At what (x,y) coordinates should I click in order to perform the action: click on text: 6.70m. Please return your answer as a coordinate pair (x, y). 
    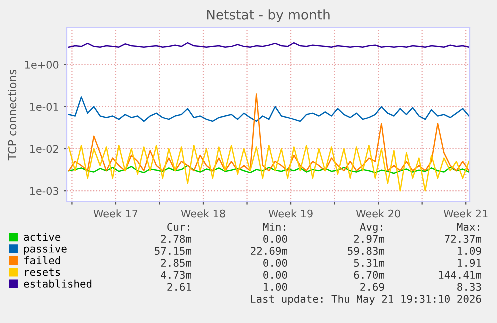
    Looking at the image, I should click on (369, 275).